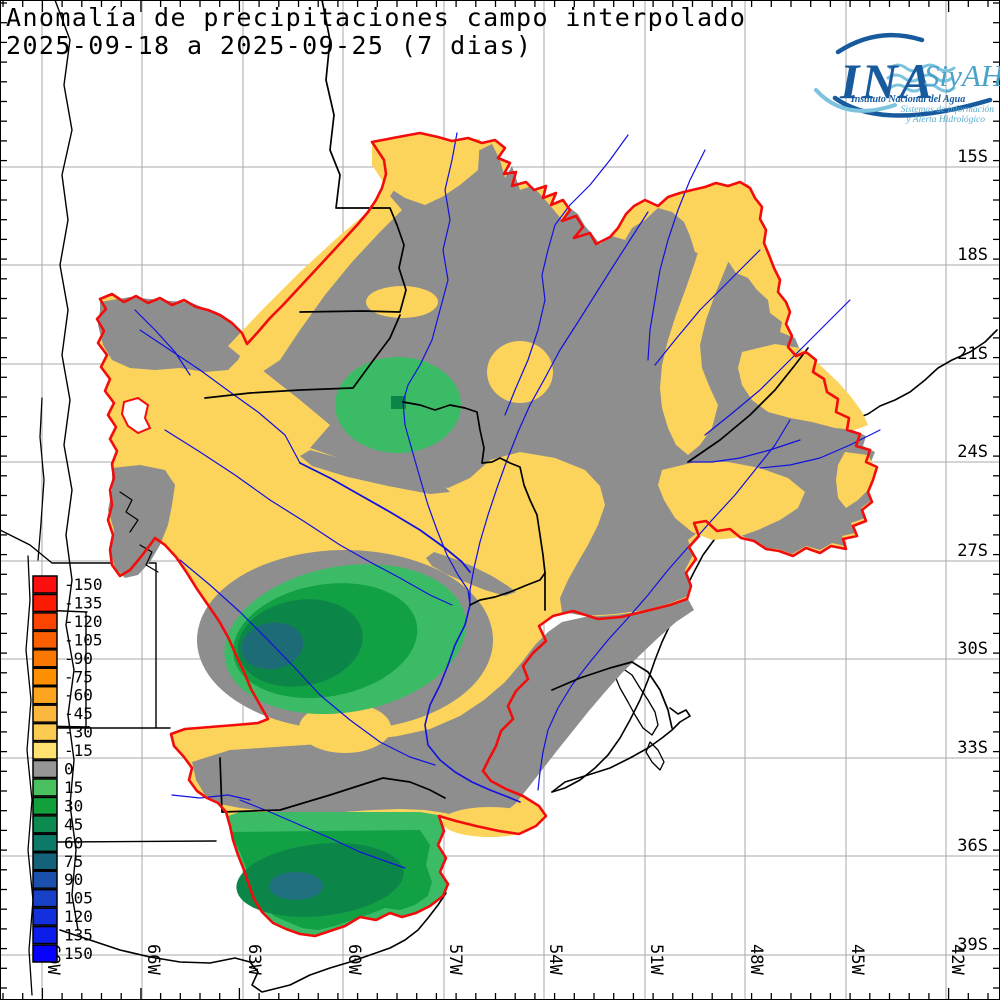  What do you see at coordinates (83, 584) in the screenshot?
I see `legend-value--150: -150` at bounding box center [83, 584].